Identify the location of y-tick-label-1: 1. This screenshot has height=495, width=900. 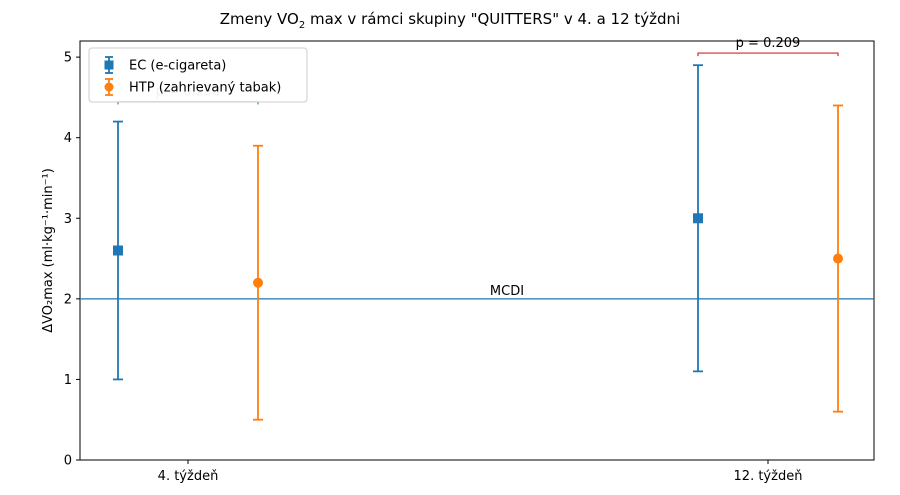
(68, 380).